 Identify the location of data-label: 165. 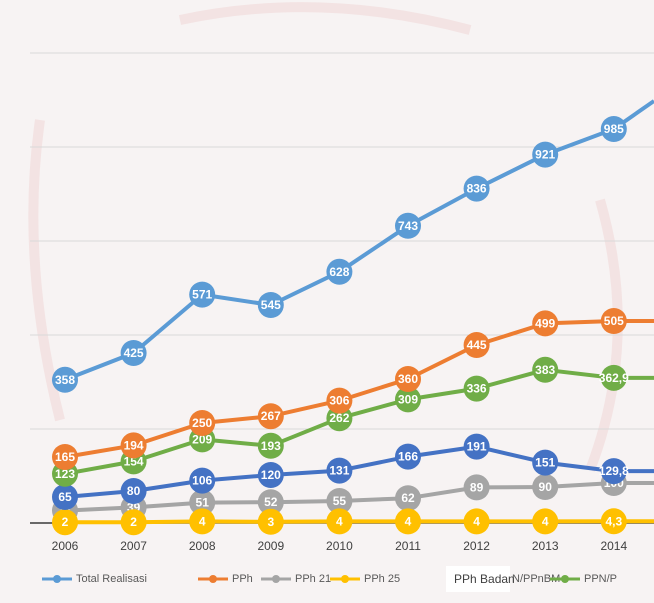
(65, 457).